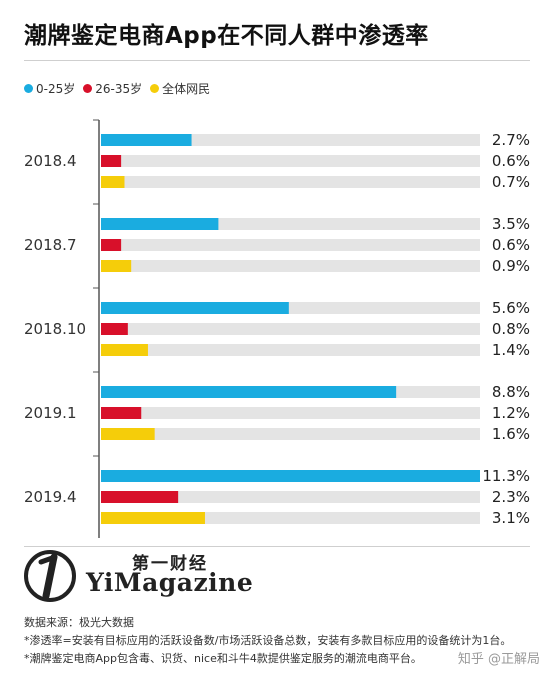 The width and height of the screenshot is (554, 682). What do you see at coordinates (50, 245) in the screenshot?
I see `category-label: 2018.7` at bounding box center [50, 245].